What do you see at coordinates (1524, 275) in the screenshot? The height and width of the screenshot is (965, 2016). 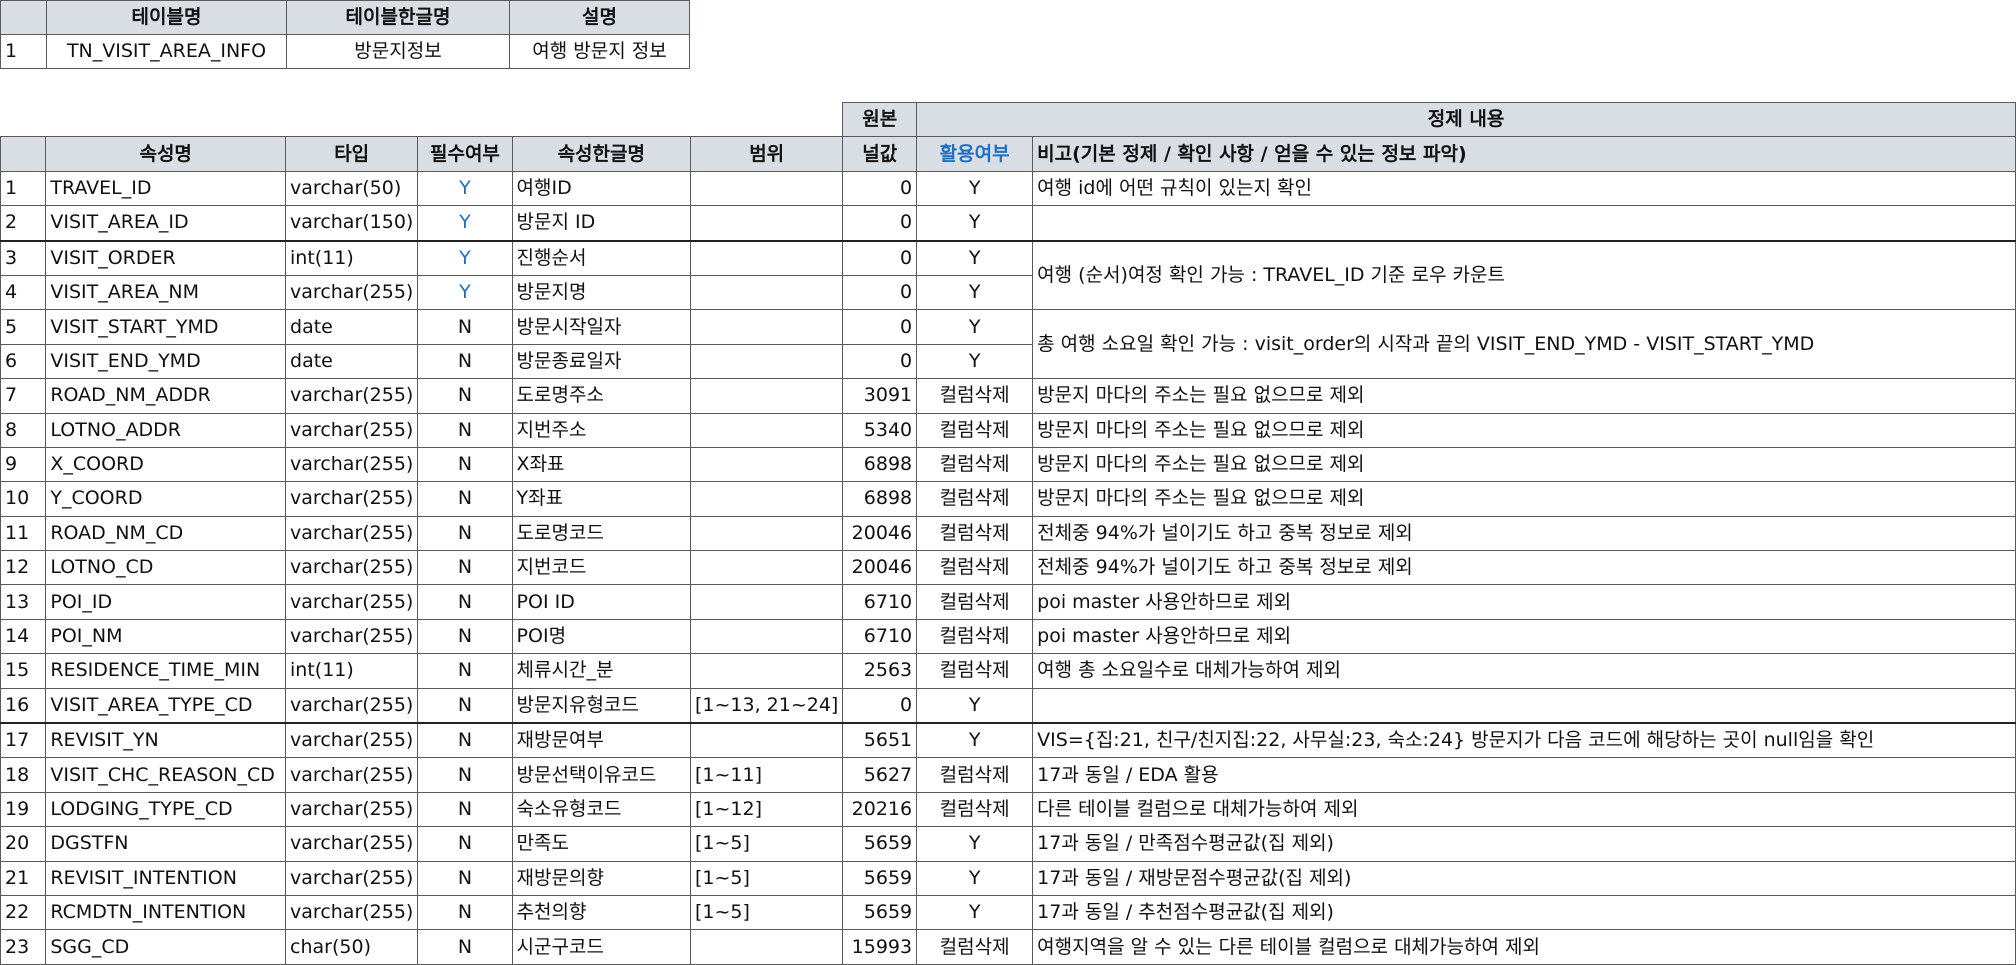 I see `attr-note: 여행 (순서)여정 확인 가능 : TRAVEL_ID 기준 로우 카운트` at bounding box center [1524, 275].